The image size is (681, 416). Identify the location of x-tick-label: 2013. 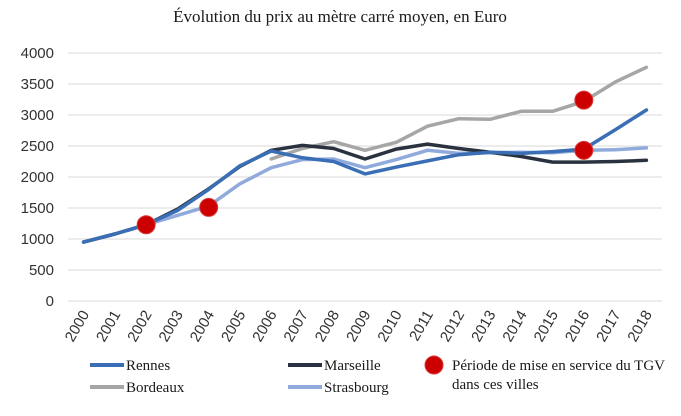
(483, 325).